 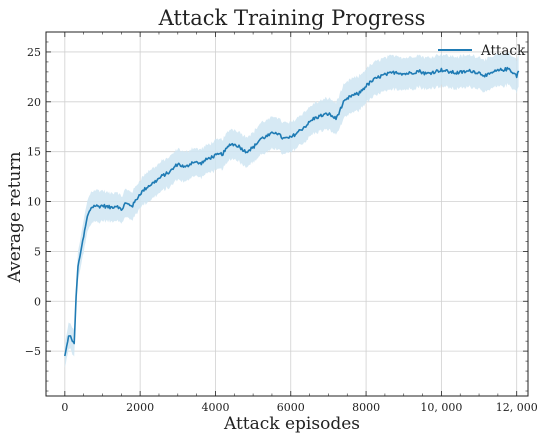 I want to click on y-tick-label: 25, so click(x=34, y=52).